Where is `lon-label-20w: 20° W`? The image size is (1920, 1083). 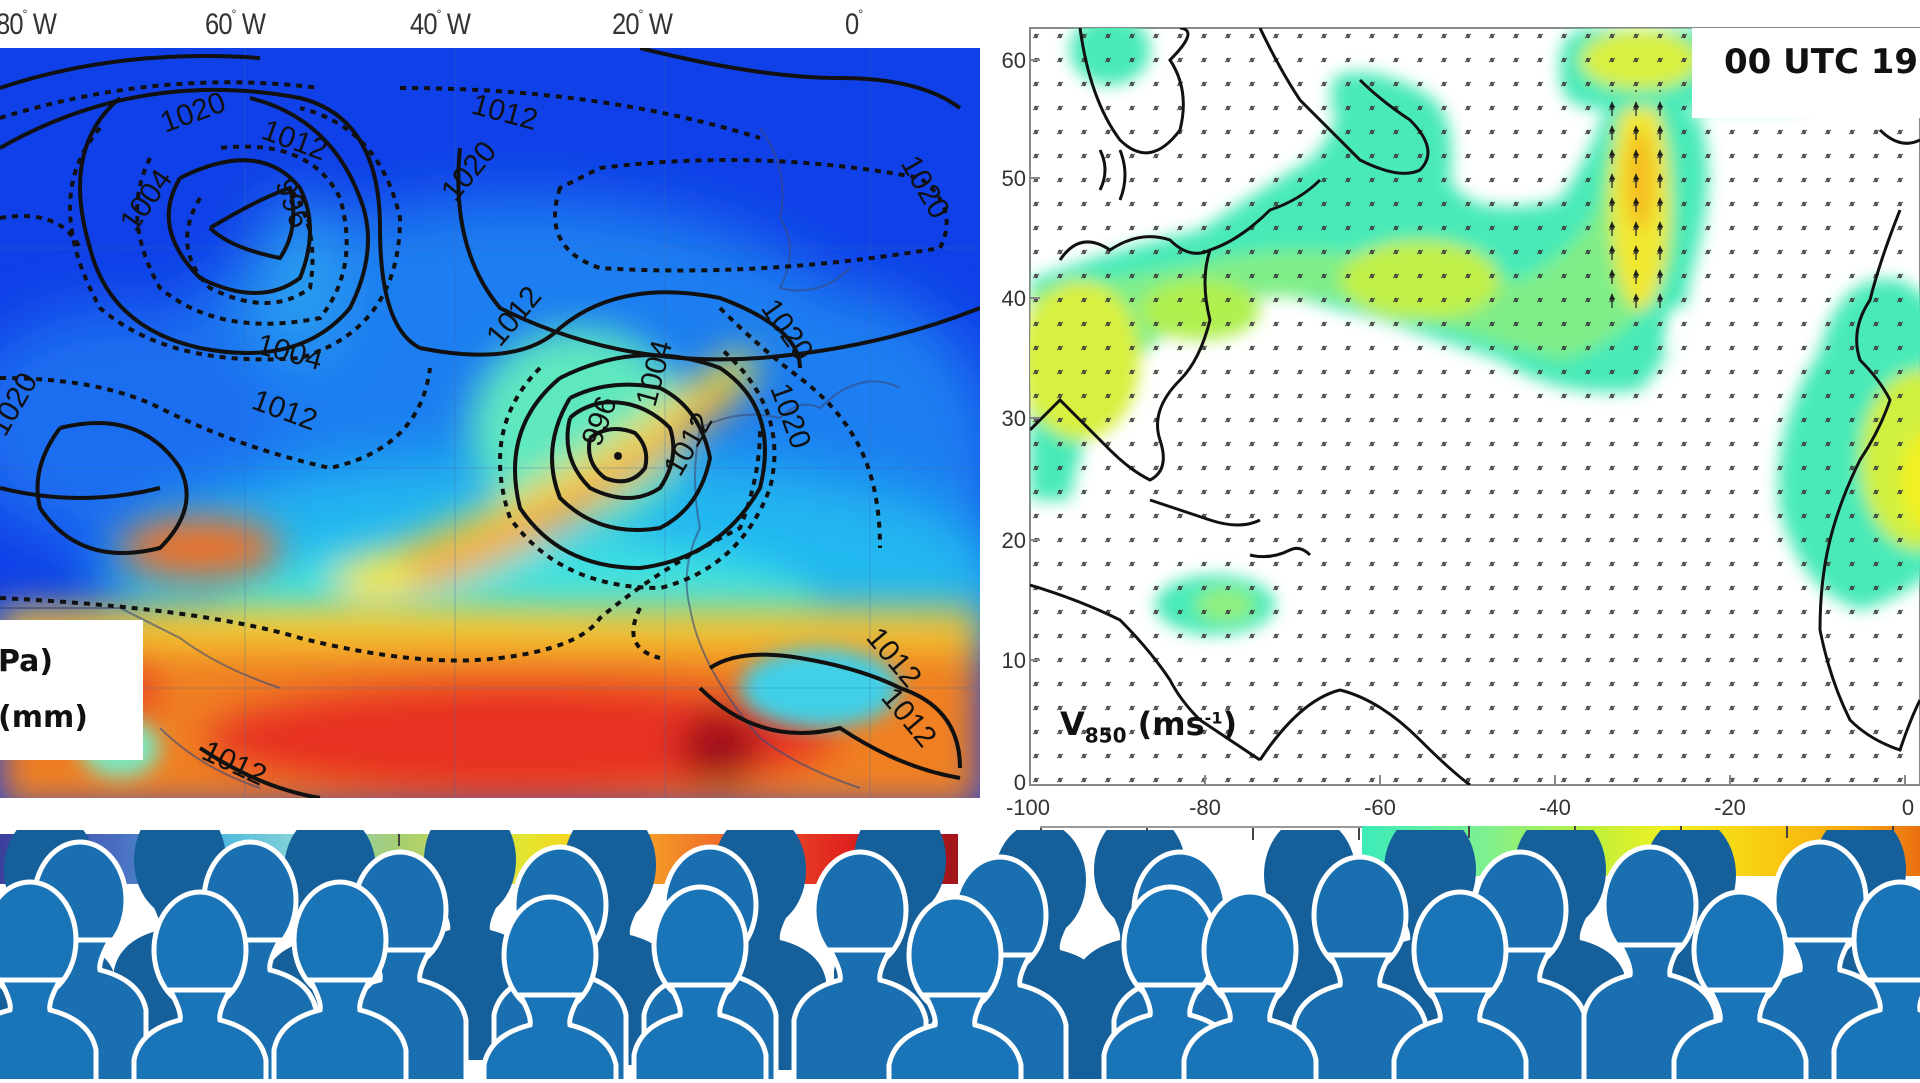
lon-label-20w: 20° W is located at coordinates (642, 23).